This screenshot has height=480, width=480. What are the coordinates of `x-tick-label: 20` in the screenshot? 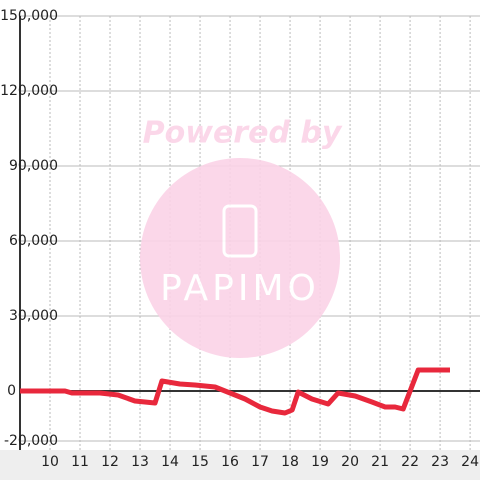 It's located at (350, 462).